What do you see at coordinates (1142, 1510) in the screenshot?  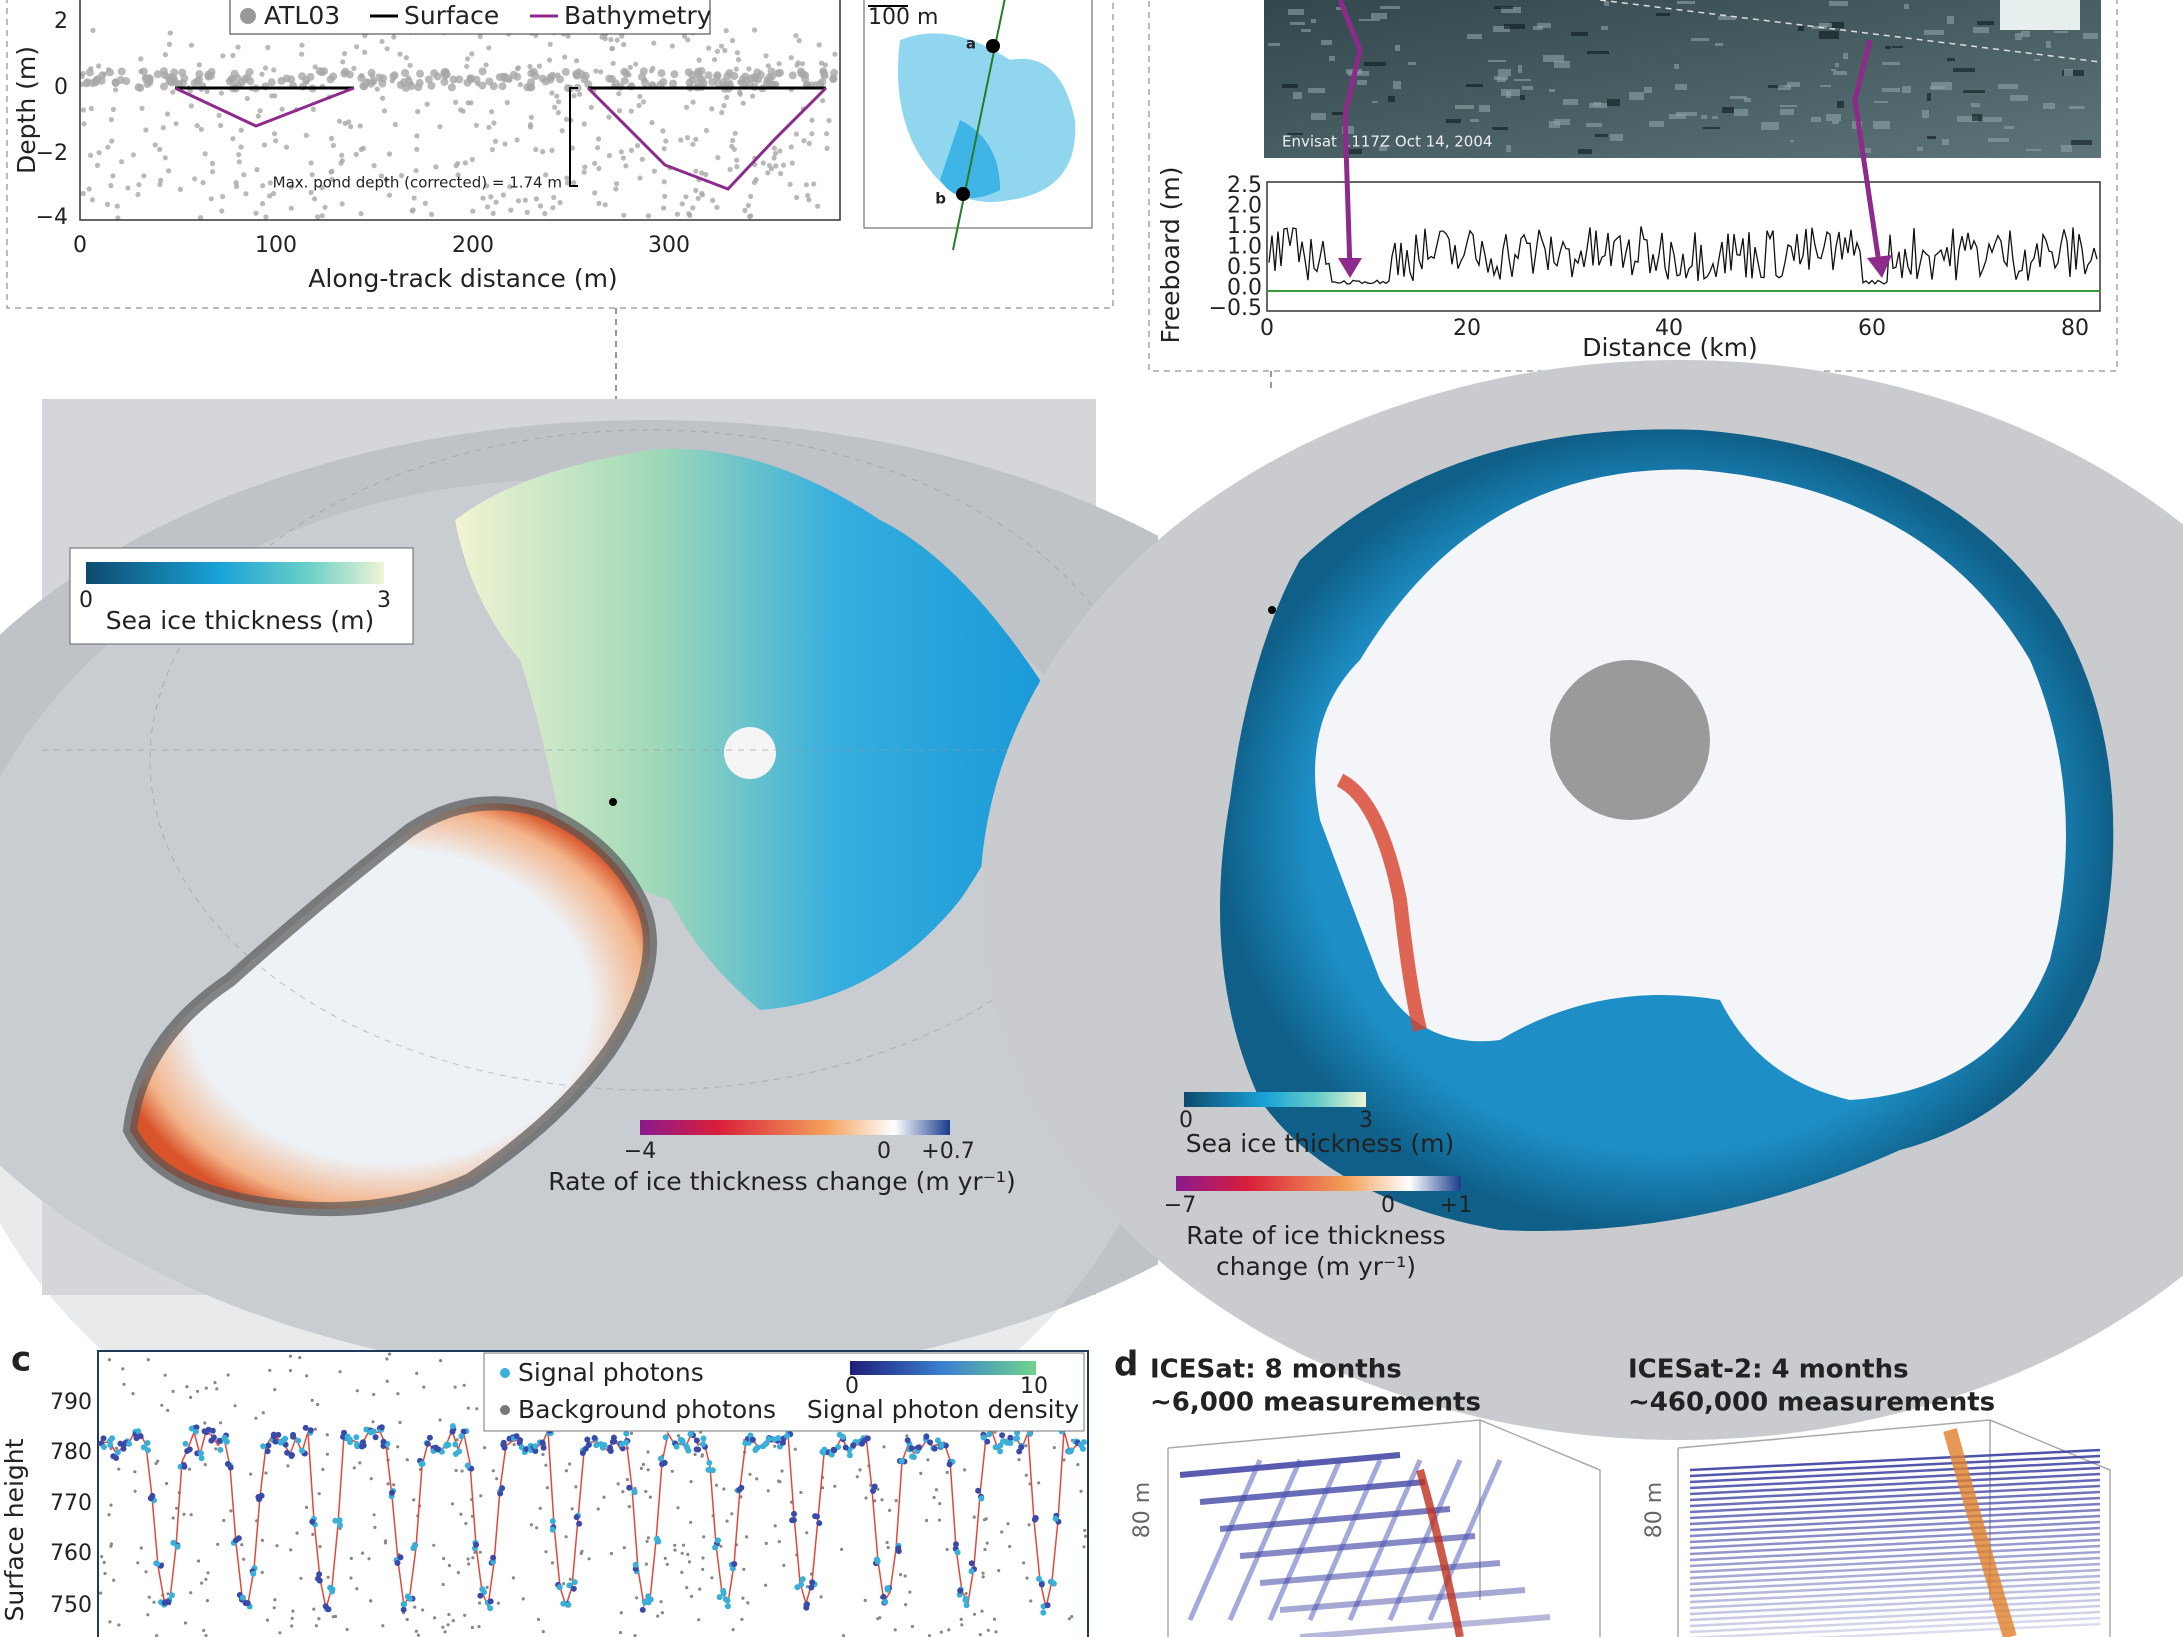 I see `scale-label: 80 m` at bounding box center [1142, 1510].